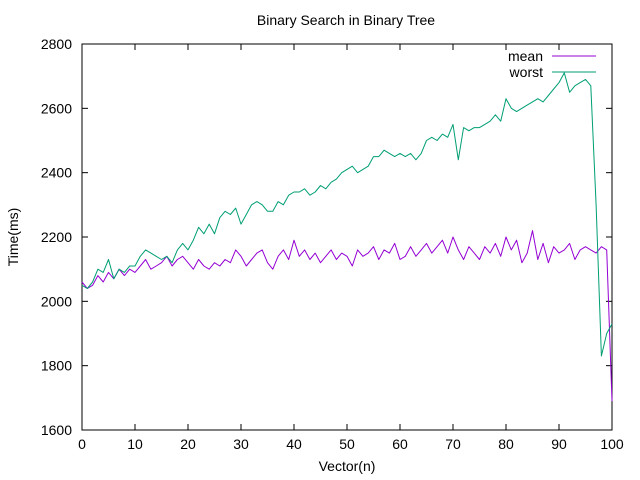  I want to click on y-tick-label: 2400, so click(56, 173).